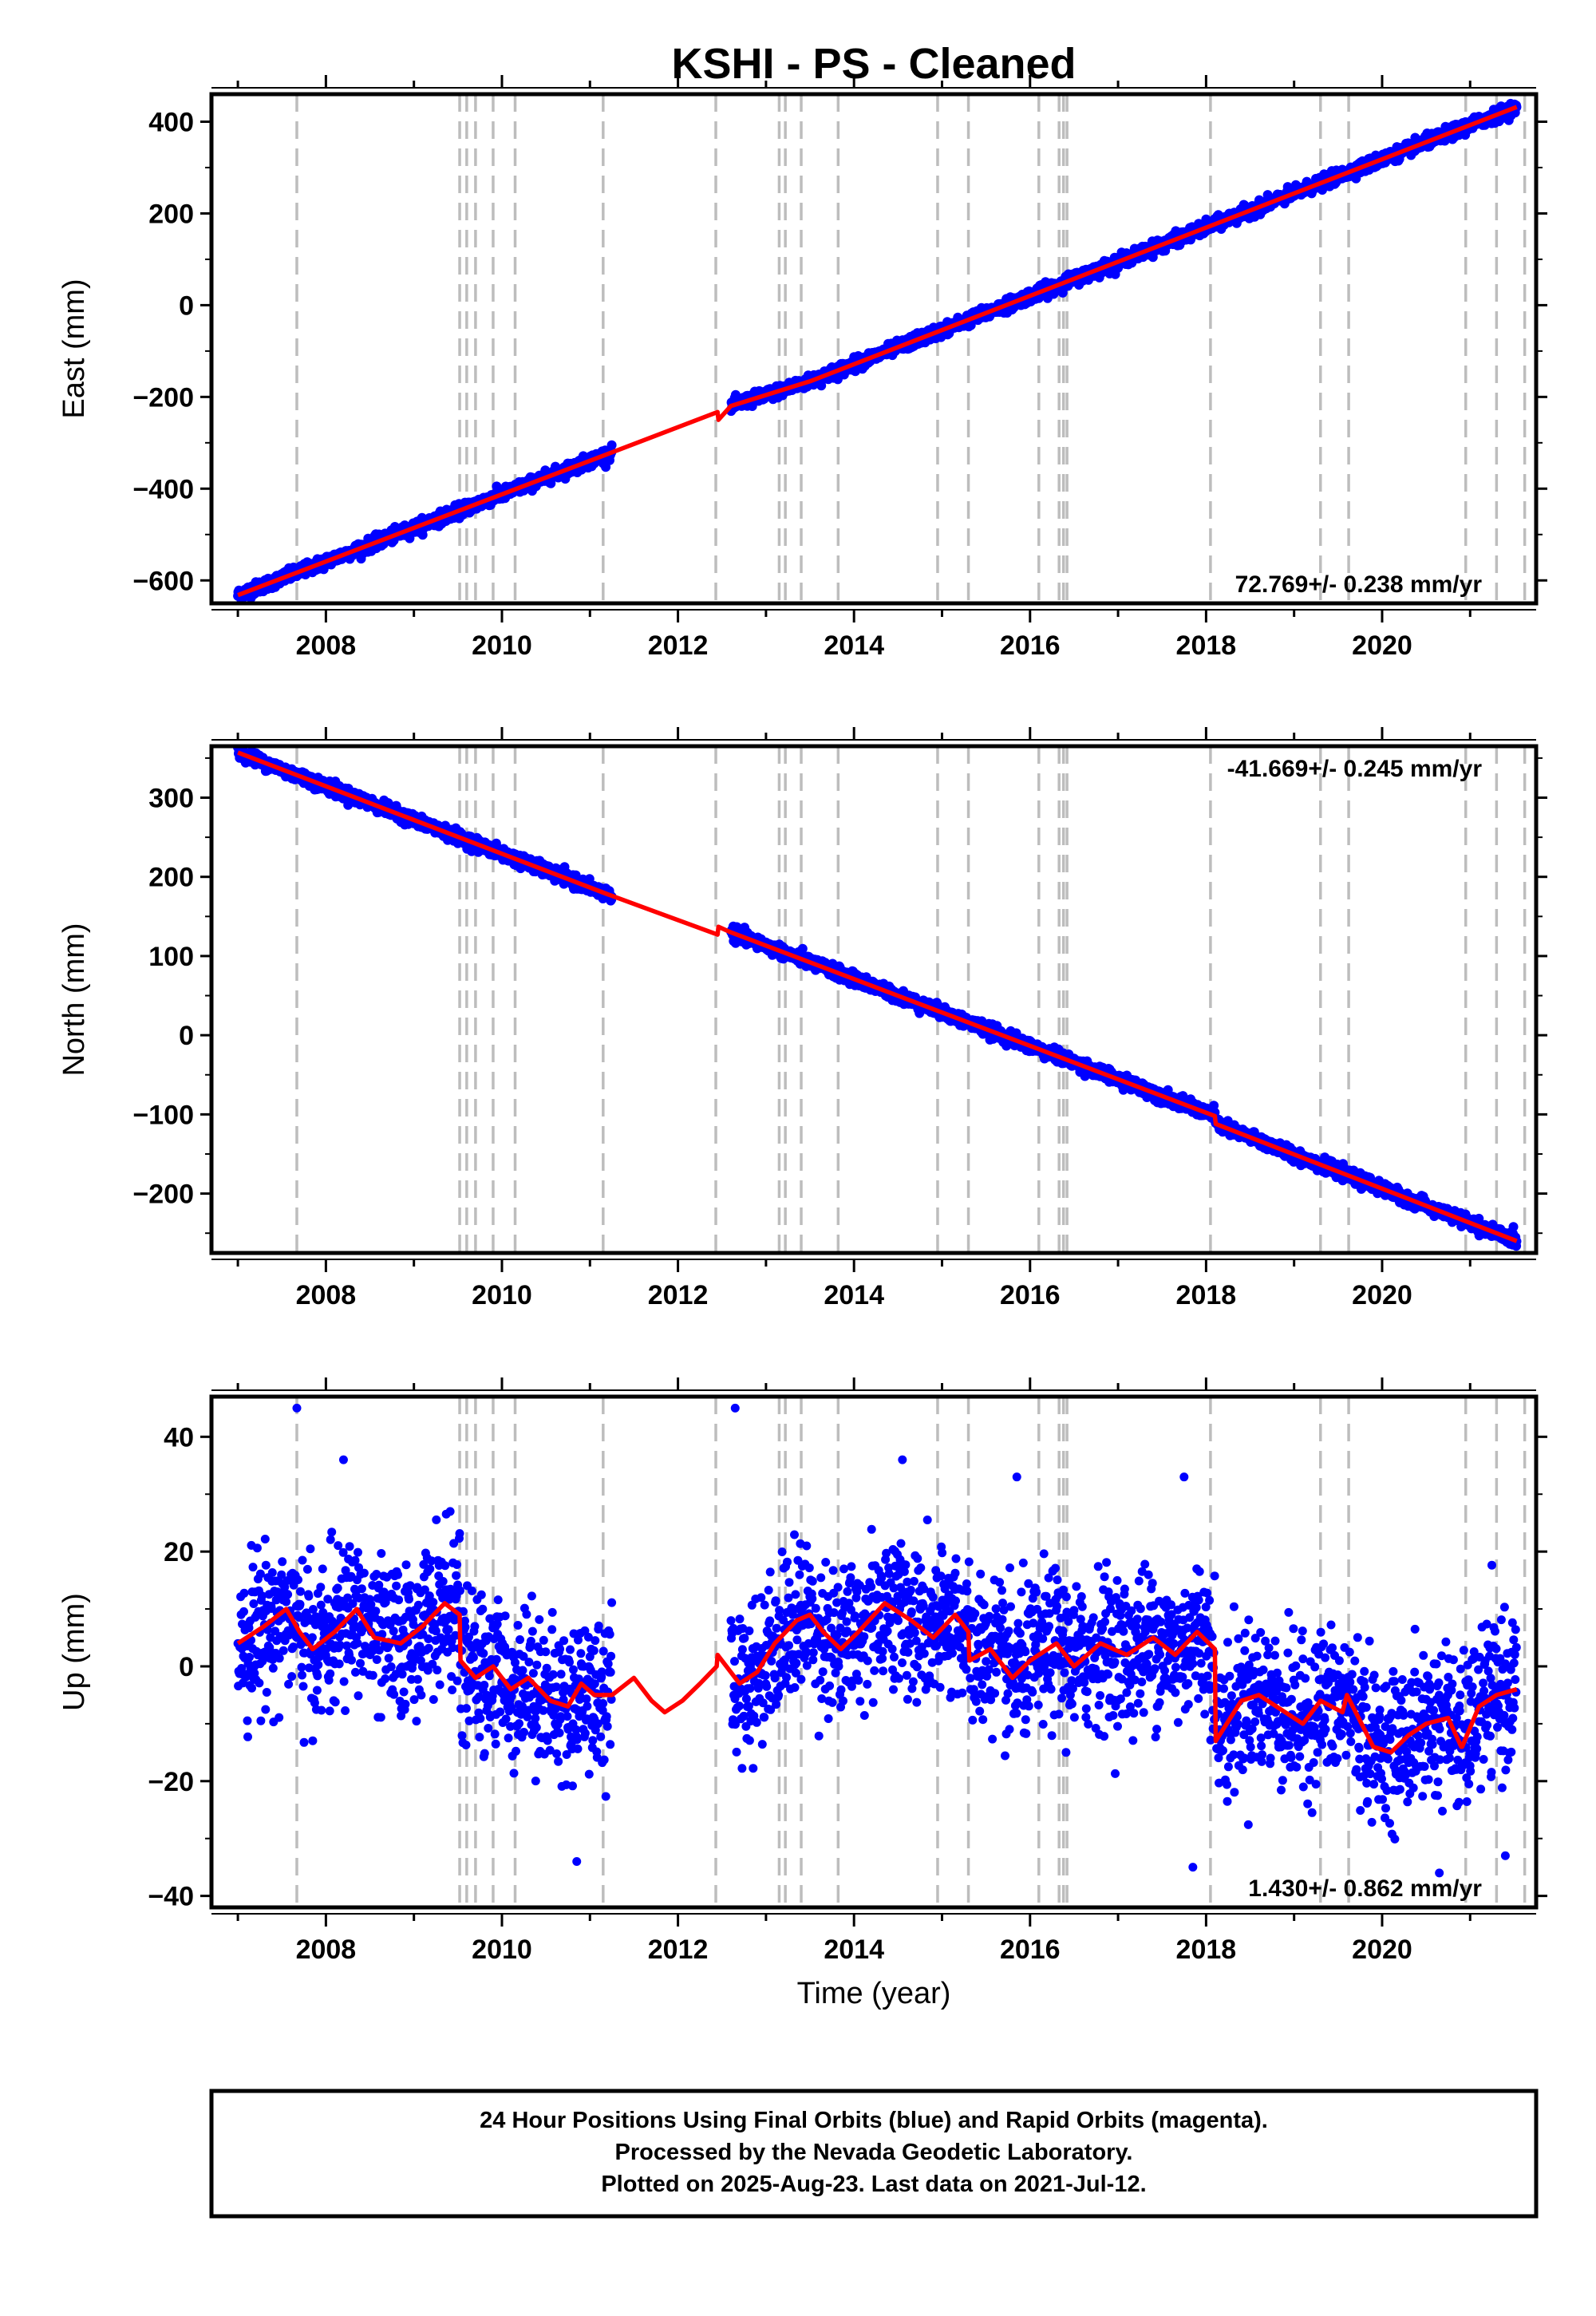 The image size is (1596, 2316). What do you see at coordinates (502, 645) in the screenshot?
I see `x-tick-label: 2010` at bounding box center [502, 645].